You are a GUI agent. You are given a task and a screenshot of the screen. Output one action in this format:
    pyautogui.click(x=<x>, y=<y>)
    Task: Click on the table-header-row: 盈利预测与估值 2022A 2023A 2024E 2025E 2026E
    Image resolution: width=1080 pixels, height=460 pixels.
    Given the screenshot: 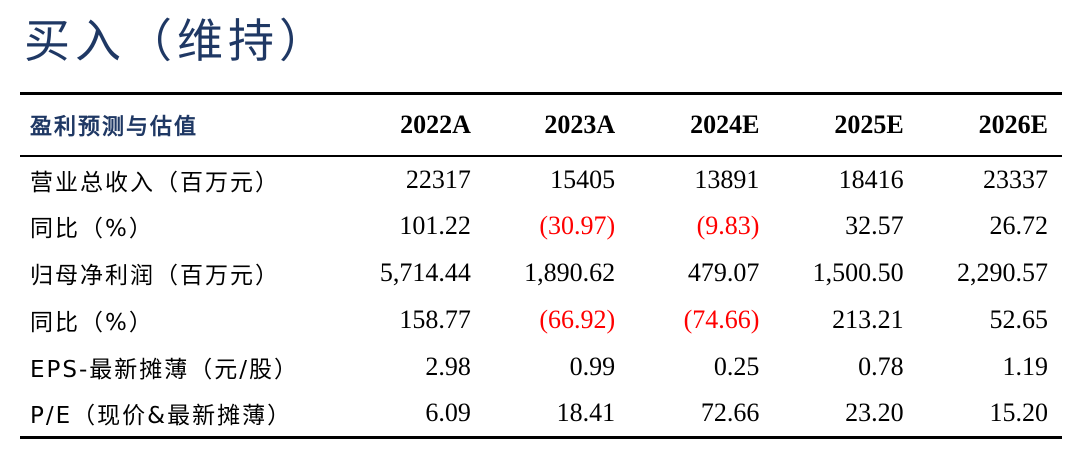 What is the action you would take?
    pyautogui.click(x=541, y=124)
    